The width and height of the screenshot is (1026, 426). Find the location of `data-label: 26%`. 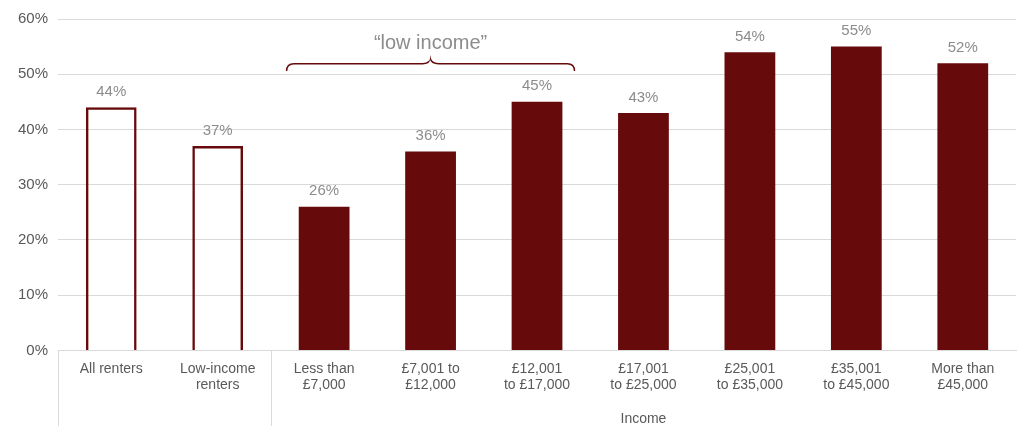

data-label: 26% is located at coordinates (324, 190).